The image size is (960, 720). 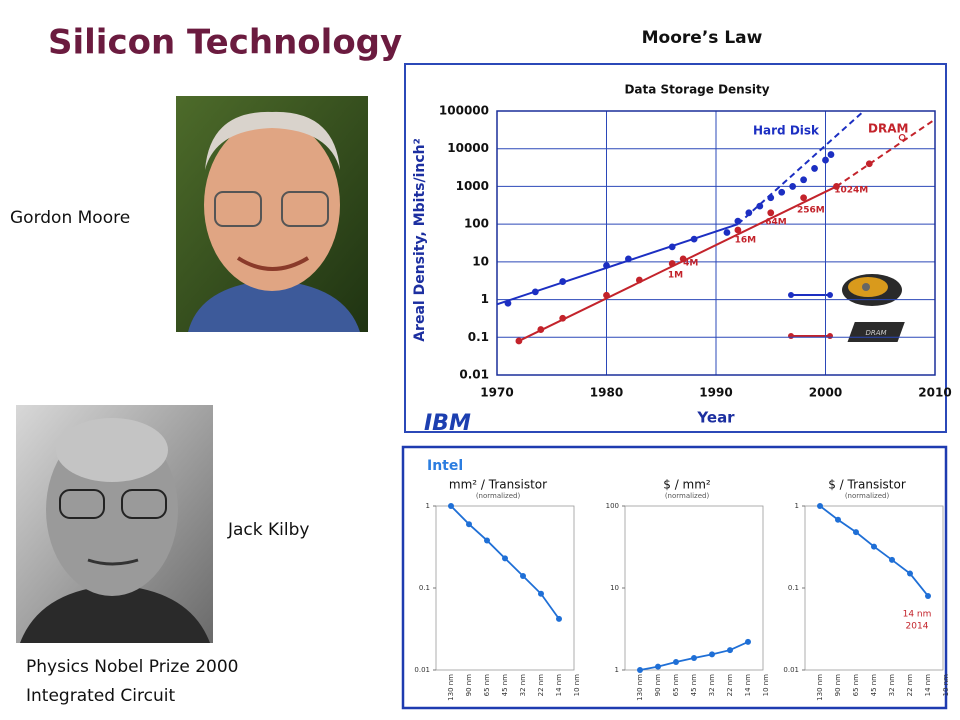 What do you see at coordinates (272, 214) in the screenshot?
I see `photo-moore` at bounding box center [272, 214].